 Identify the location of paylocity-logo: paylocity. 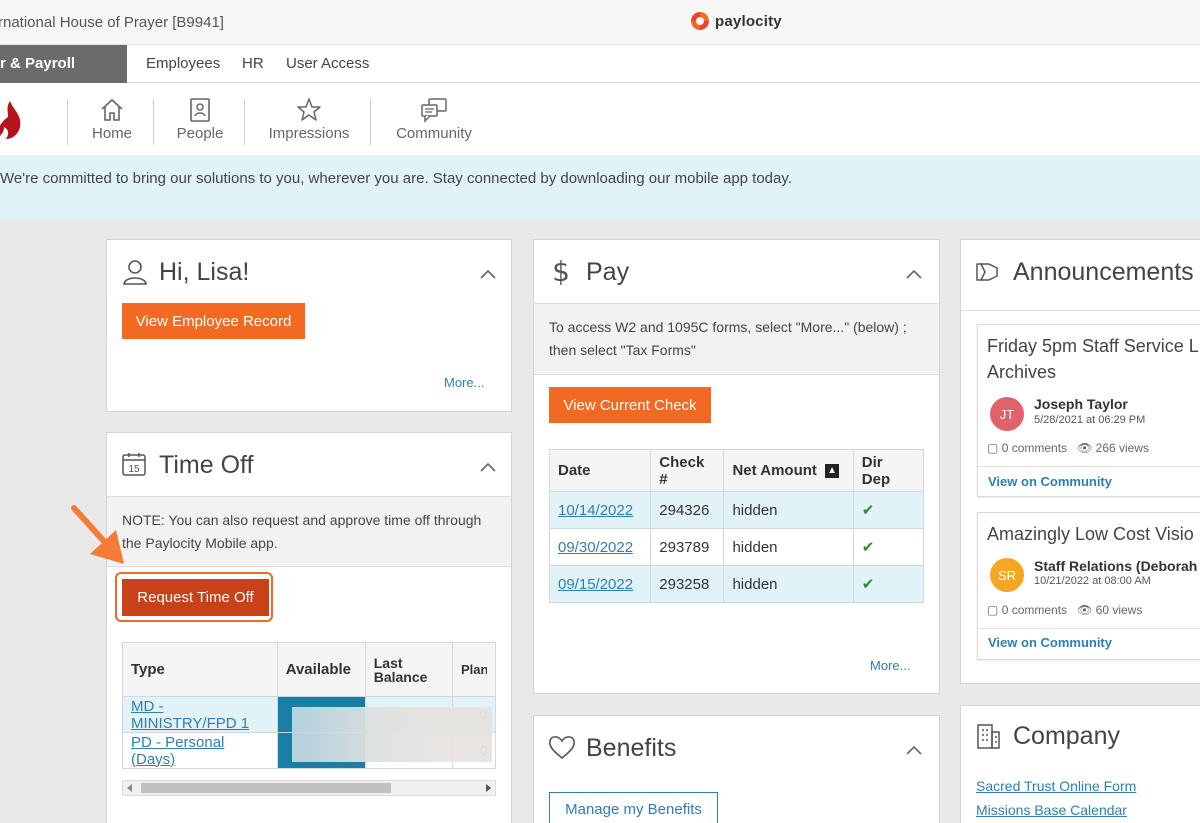
(736, 21).